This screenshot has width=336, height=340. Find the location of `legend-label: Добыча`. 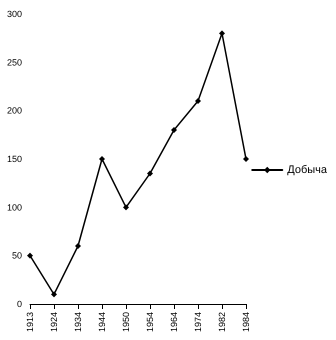

legend-label: Добыча is located at coordinates (307, 170).